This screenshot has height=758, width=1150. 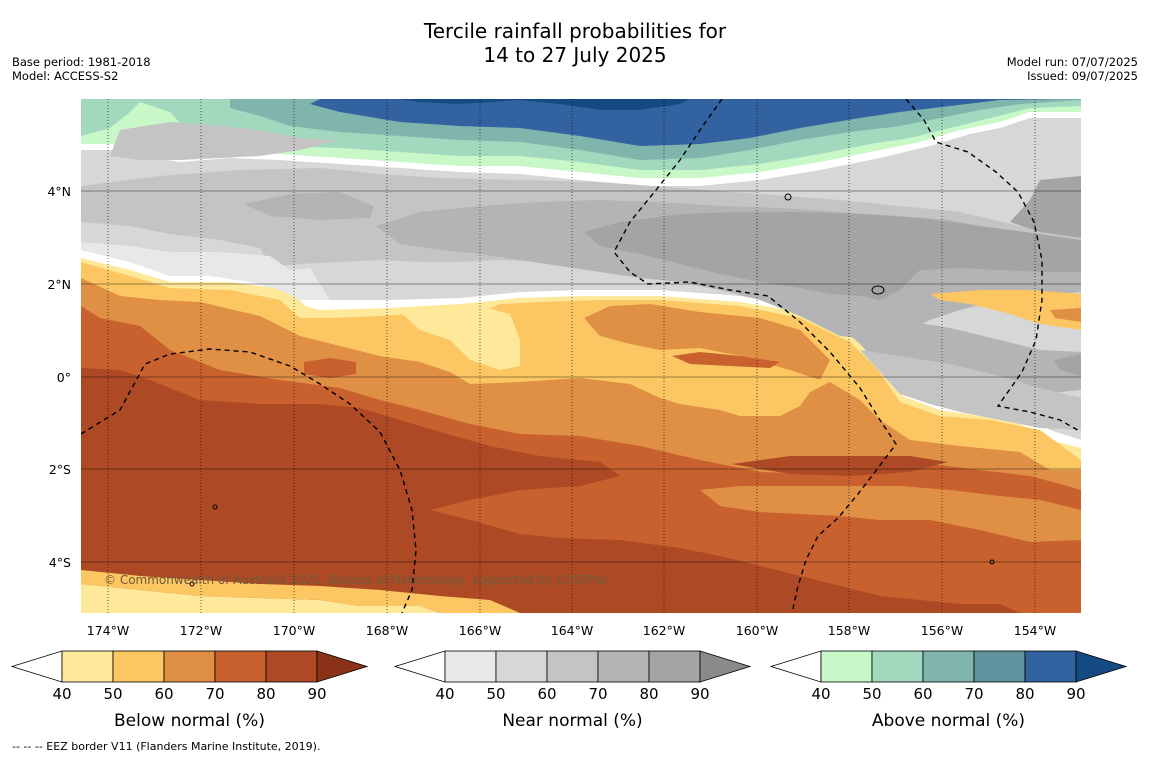 I want to click on info-right: Model run: 07/07/2025 Issued: 09/07/2025, so click(x=1072, y=69).